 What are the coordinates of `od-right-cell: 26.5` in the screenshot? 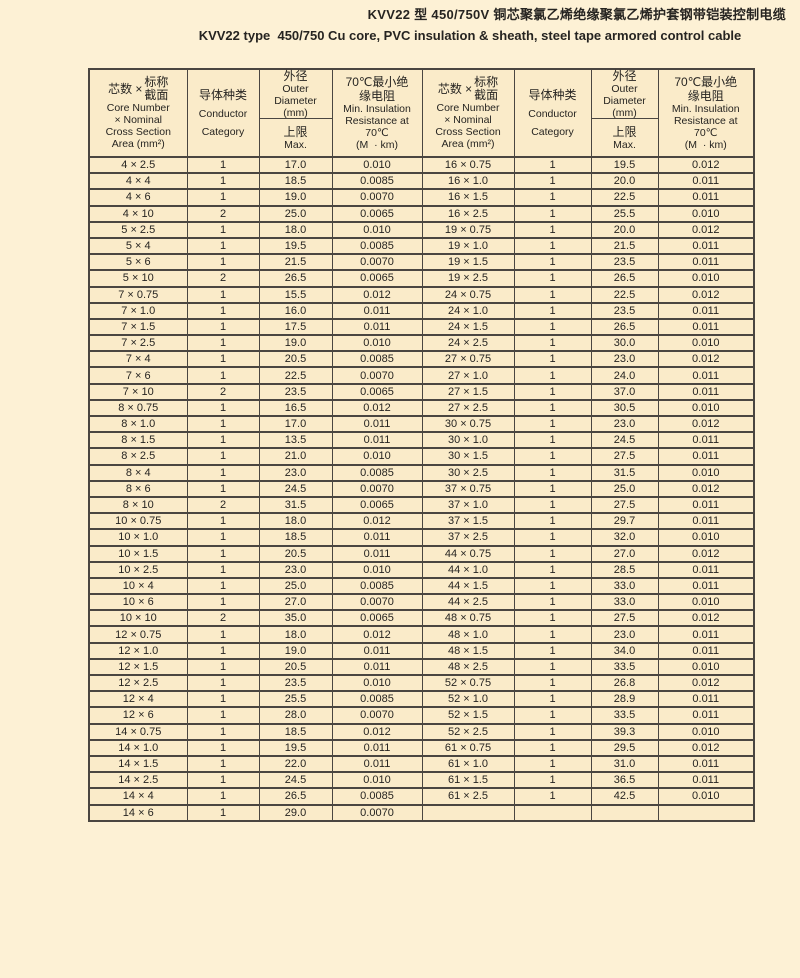 It's located at (624, 279).